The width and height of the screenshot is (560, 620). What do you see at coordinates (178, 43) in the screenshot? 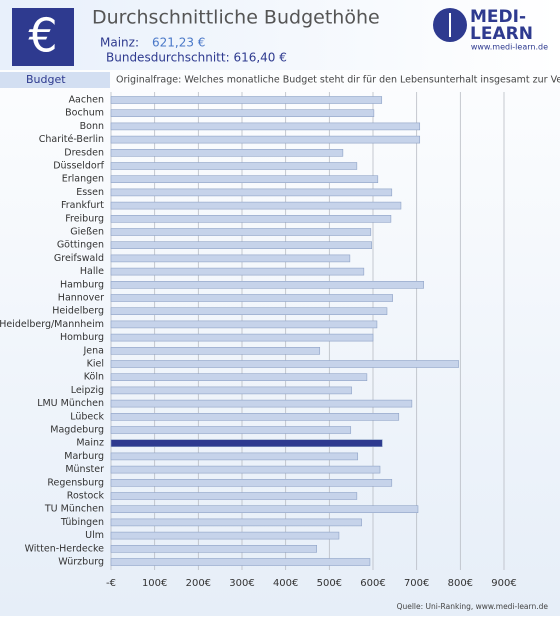
I see `mainz-value: 621,23 €` at bounding box center [178, 43].